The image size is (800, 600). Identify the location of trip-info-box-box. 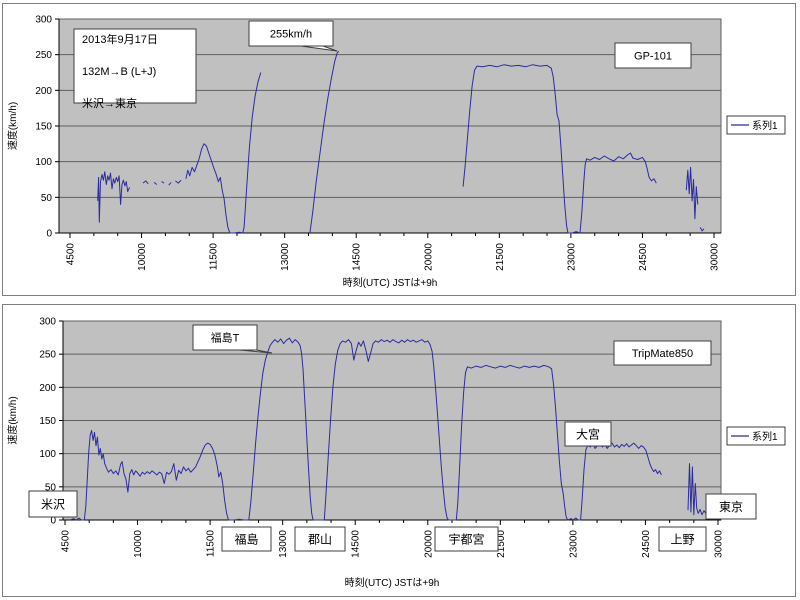
(135, 66).